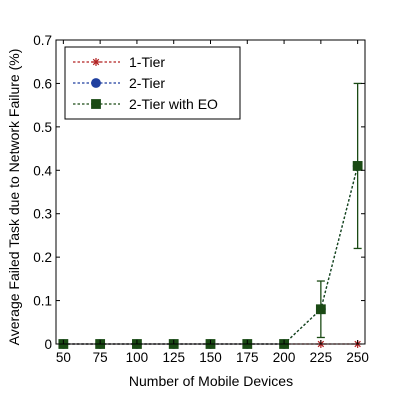 The height and width of the screenshot is (401, 401). I want to click on y-tick-label-0.7: 0.7, so click(42, 40).